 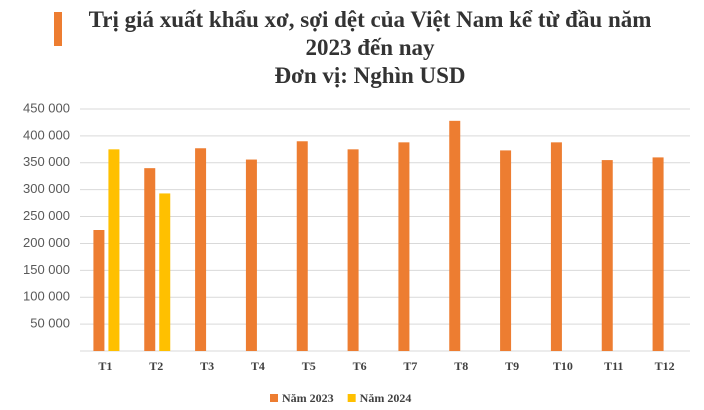 I want to click on legend-label: Năm 2023, so click(x=308, y=398).